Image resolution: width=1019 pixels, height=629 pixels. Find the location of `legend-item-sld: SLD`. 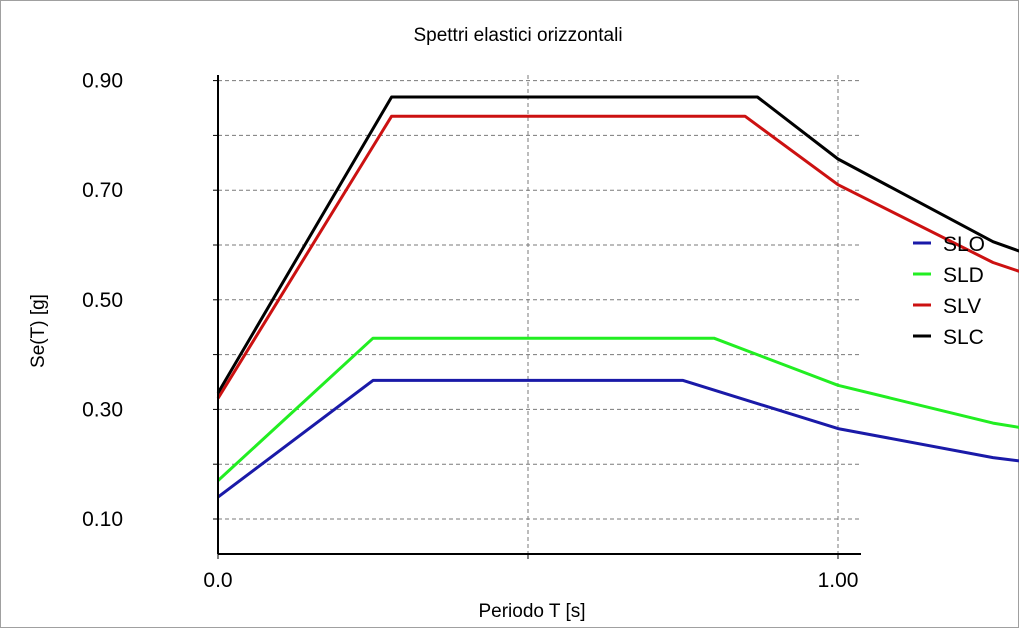

legend-item-sld: SLD is located at coordinates (948, 275).